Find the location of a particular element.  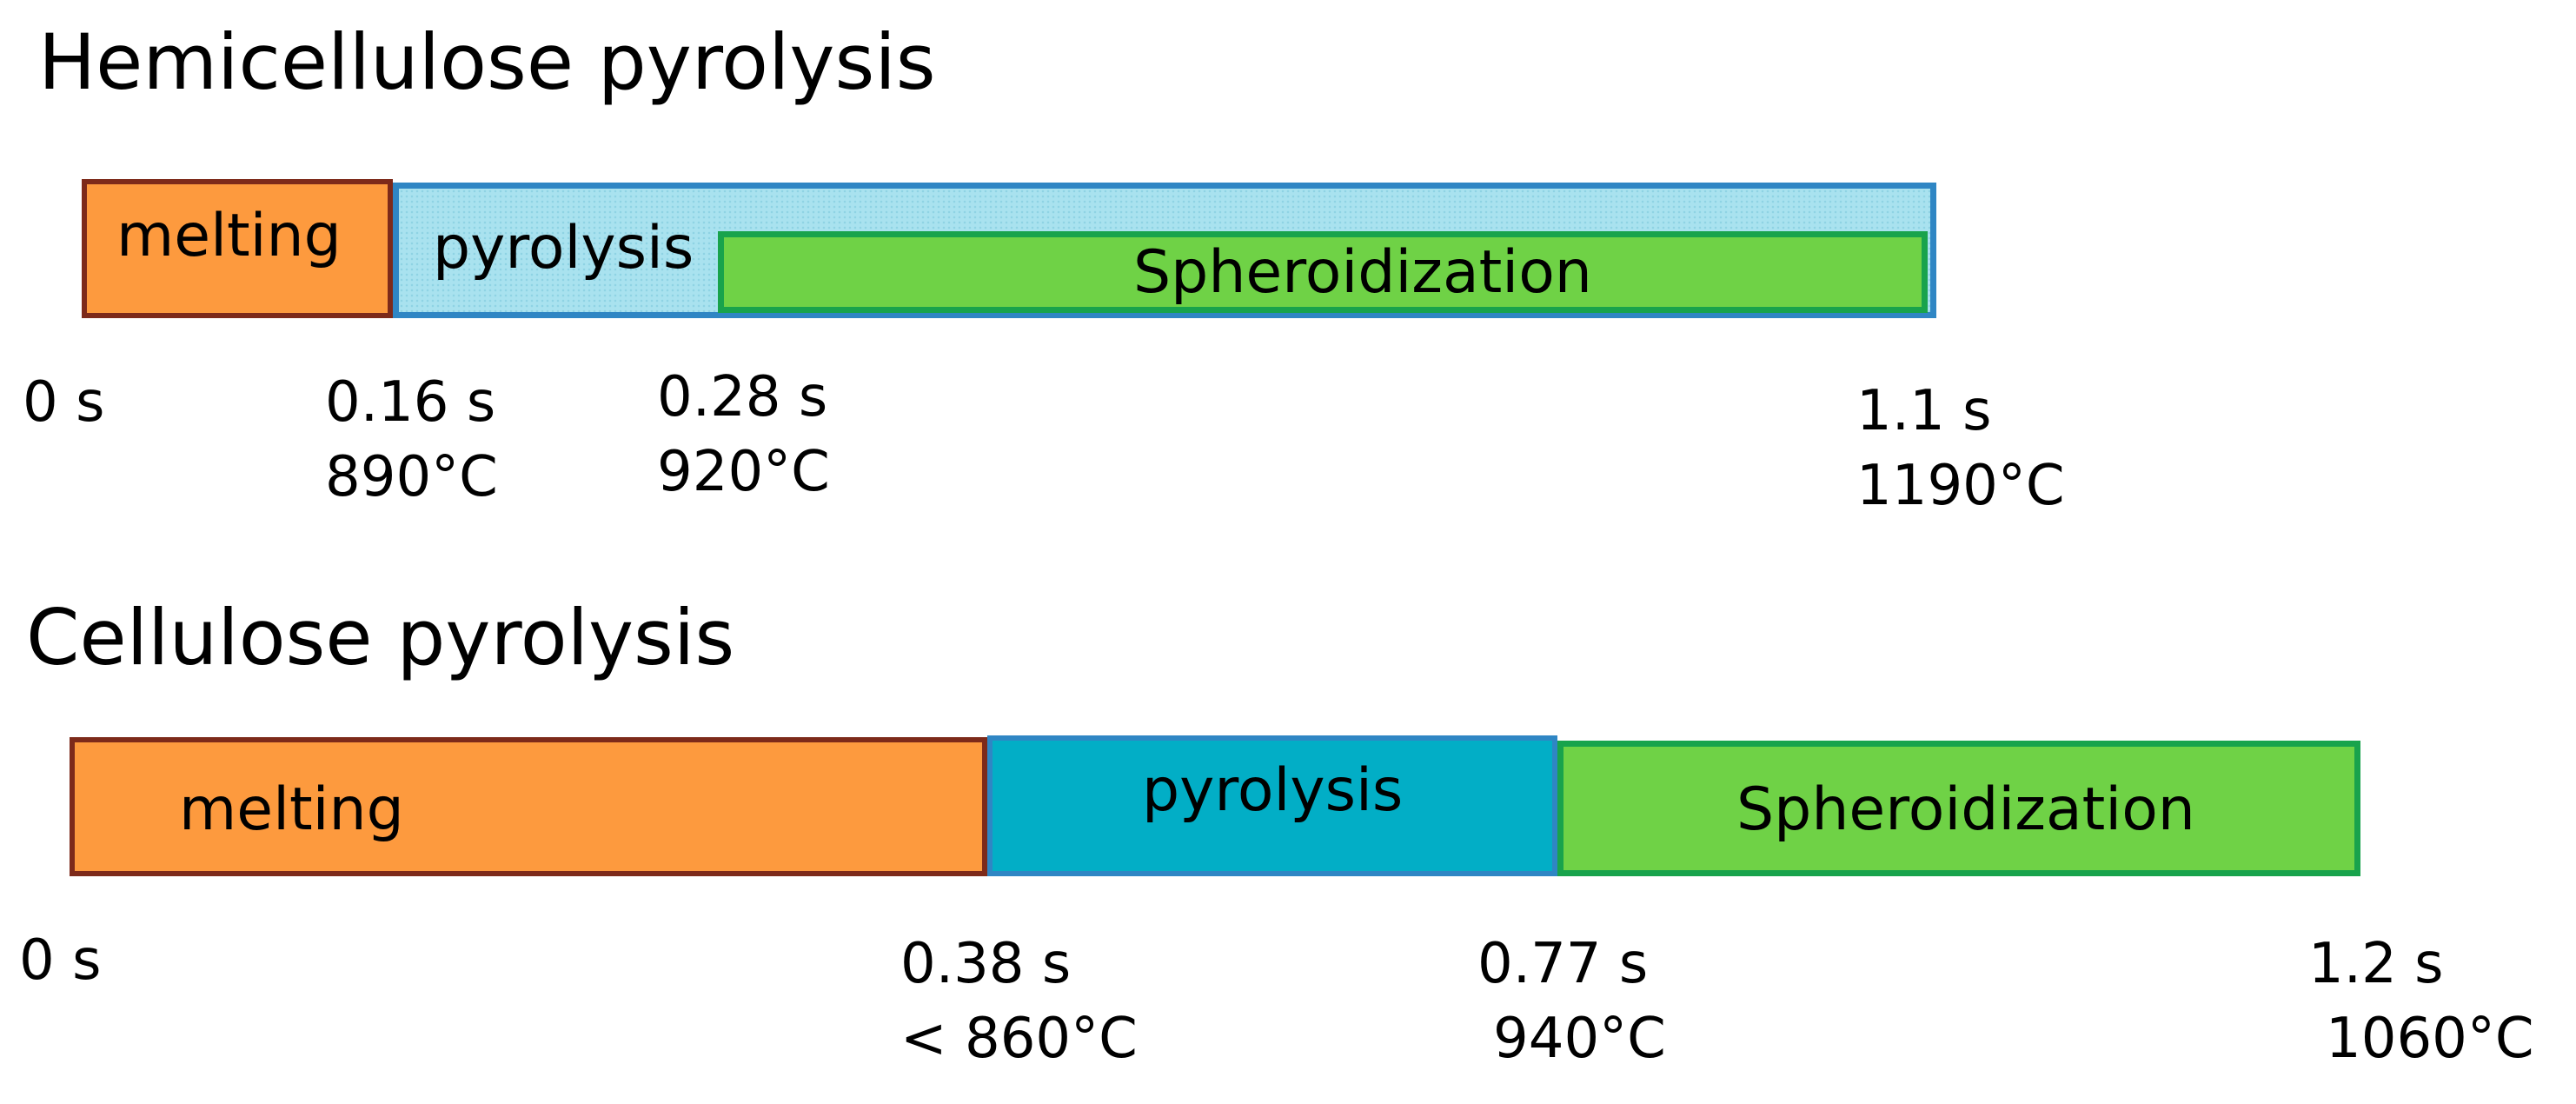

tick-temp: < 860°C is located at coordinates (1019, 1039).